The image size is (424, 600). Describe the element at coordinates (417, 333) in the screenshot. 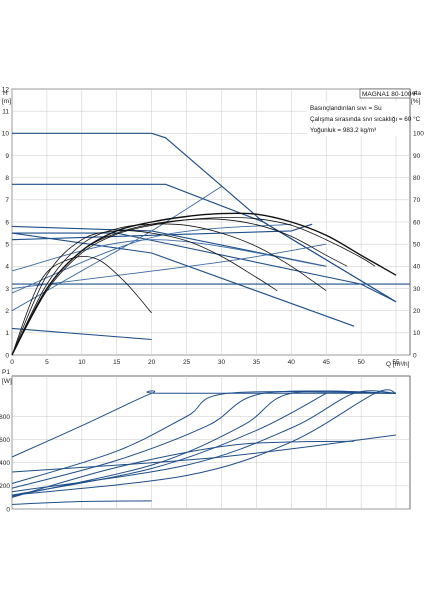

I see `eta-tick-label: 10` at that location.